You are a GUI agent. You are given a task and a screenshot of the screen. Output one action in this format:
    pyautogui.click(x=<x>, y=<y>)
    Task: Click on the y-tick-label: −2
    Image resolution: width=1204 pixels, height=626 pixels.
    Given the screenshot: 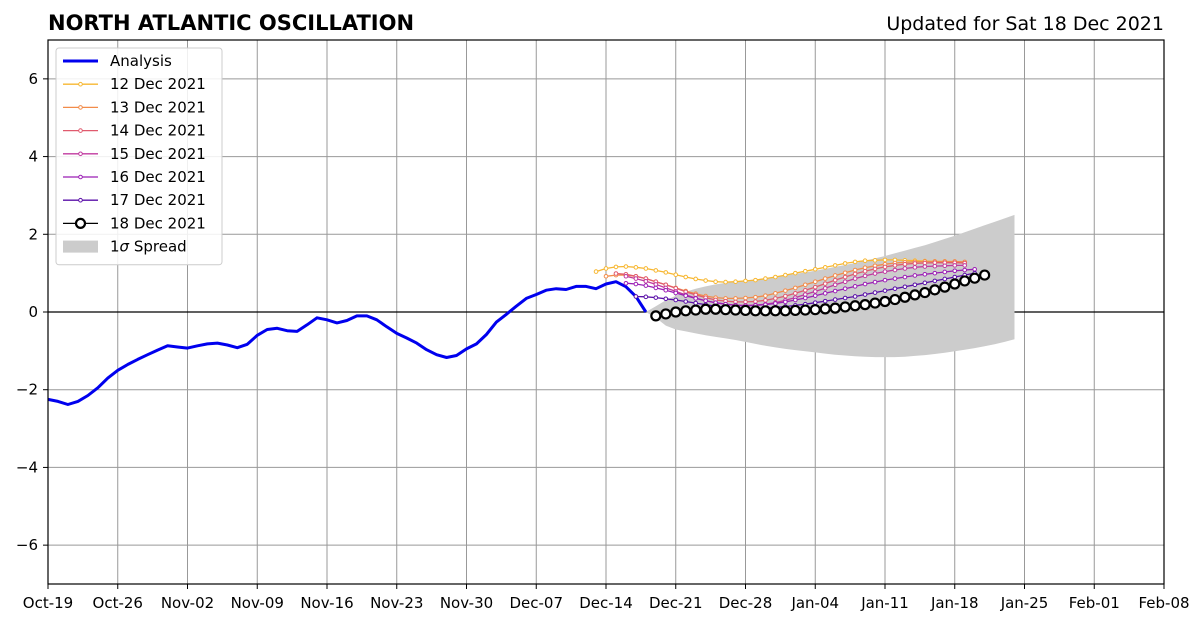 What is the action you would take?
    pyautogui.click(x=27, y=390)
    